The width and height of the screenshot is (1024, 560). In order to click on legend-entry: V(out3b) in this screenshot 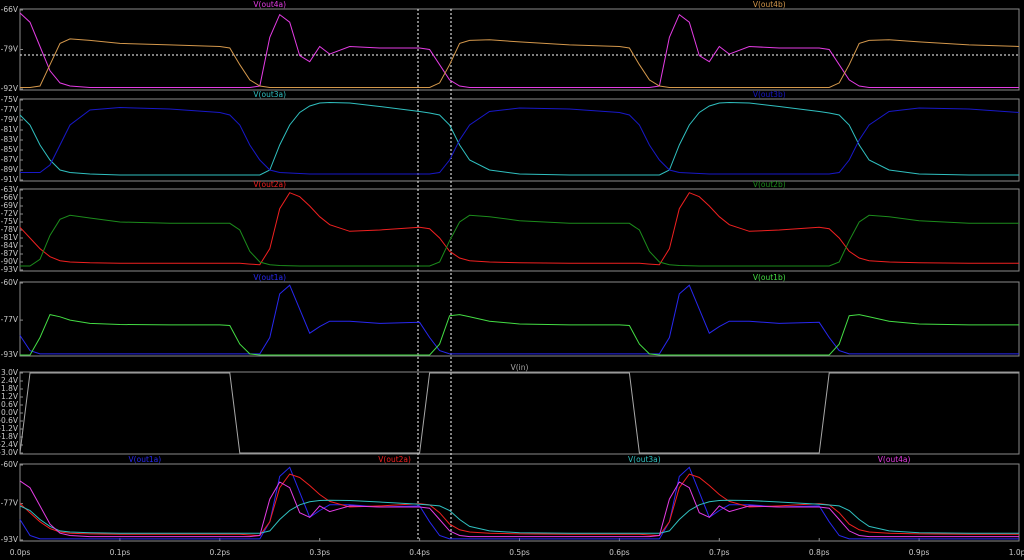, I will do `click(769, 94)`.